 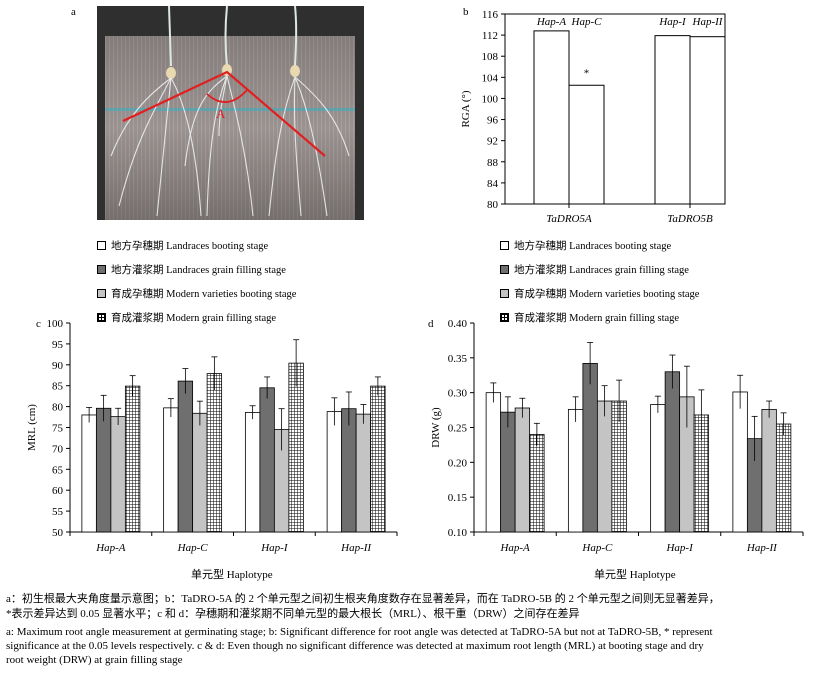 I want to click on y-tick-label: 84, so click(x=493, y=184).